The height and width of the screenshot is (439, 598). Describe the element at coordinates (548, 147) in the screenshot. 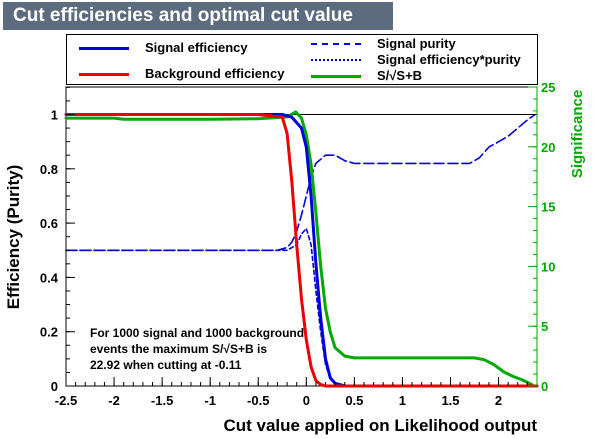

I see `y2-tick-label: 20` at that location.